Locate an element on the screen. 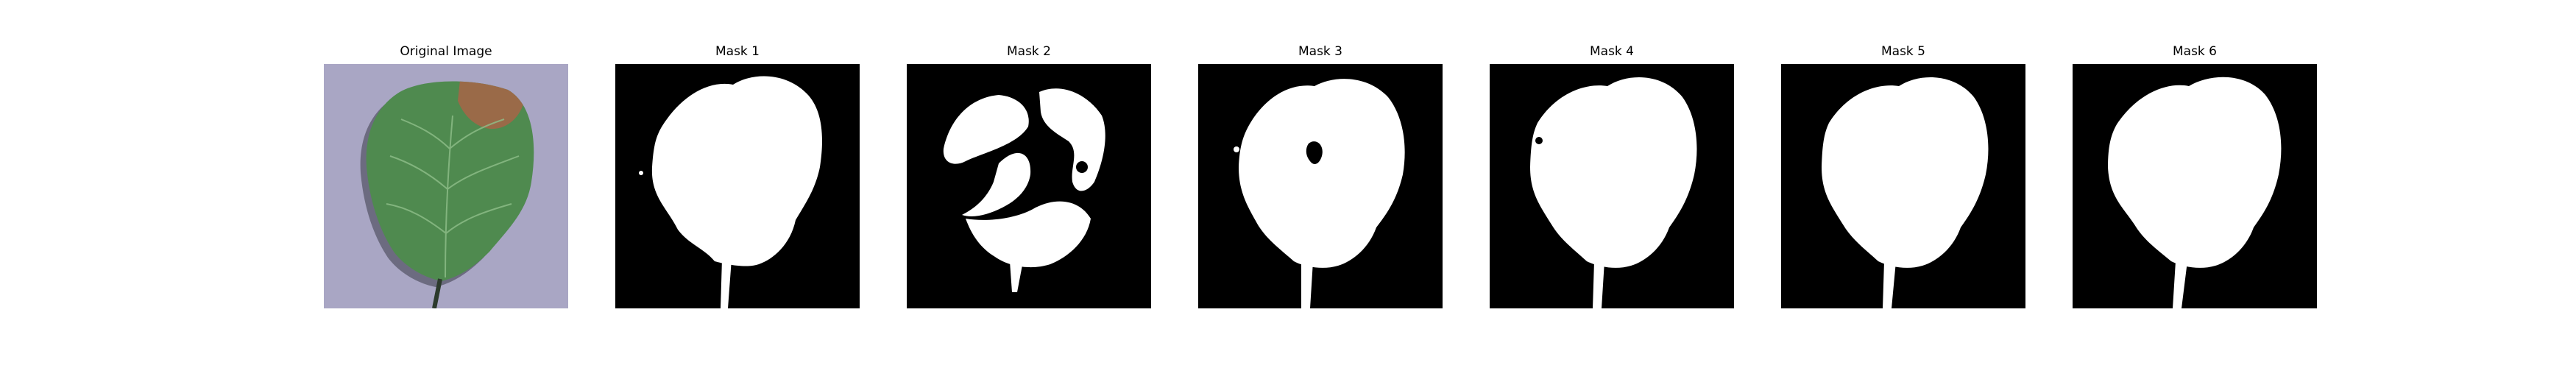  panel-title-mask-5: Mask 5 is located at coordinates (1902, 52).